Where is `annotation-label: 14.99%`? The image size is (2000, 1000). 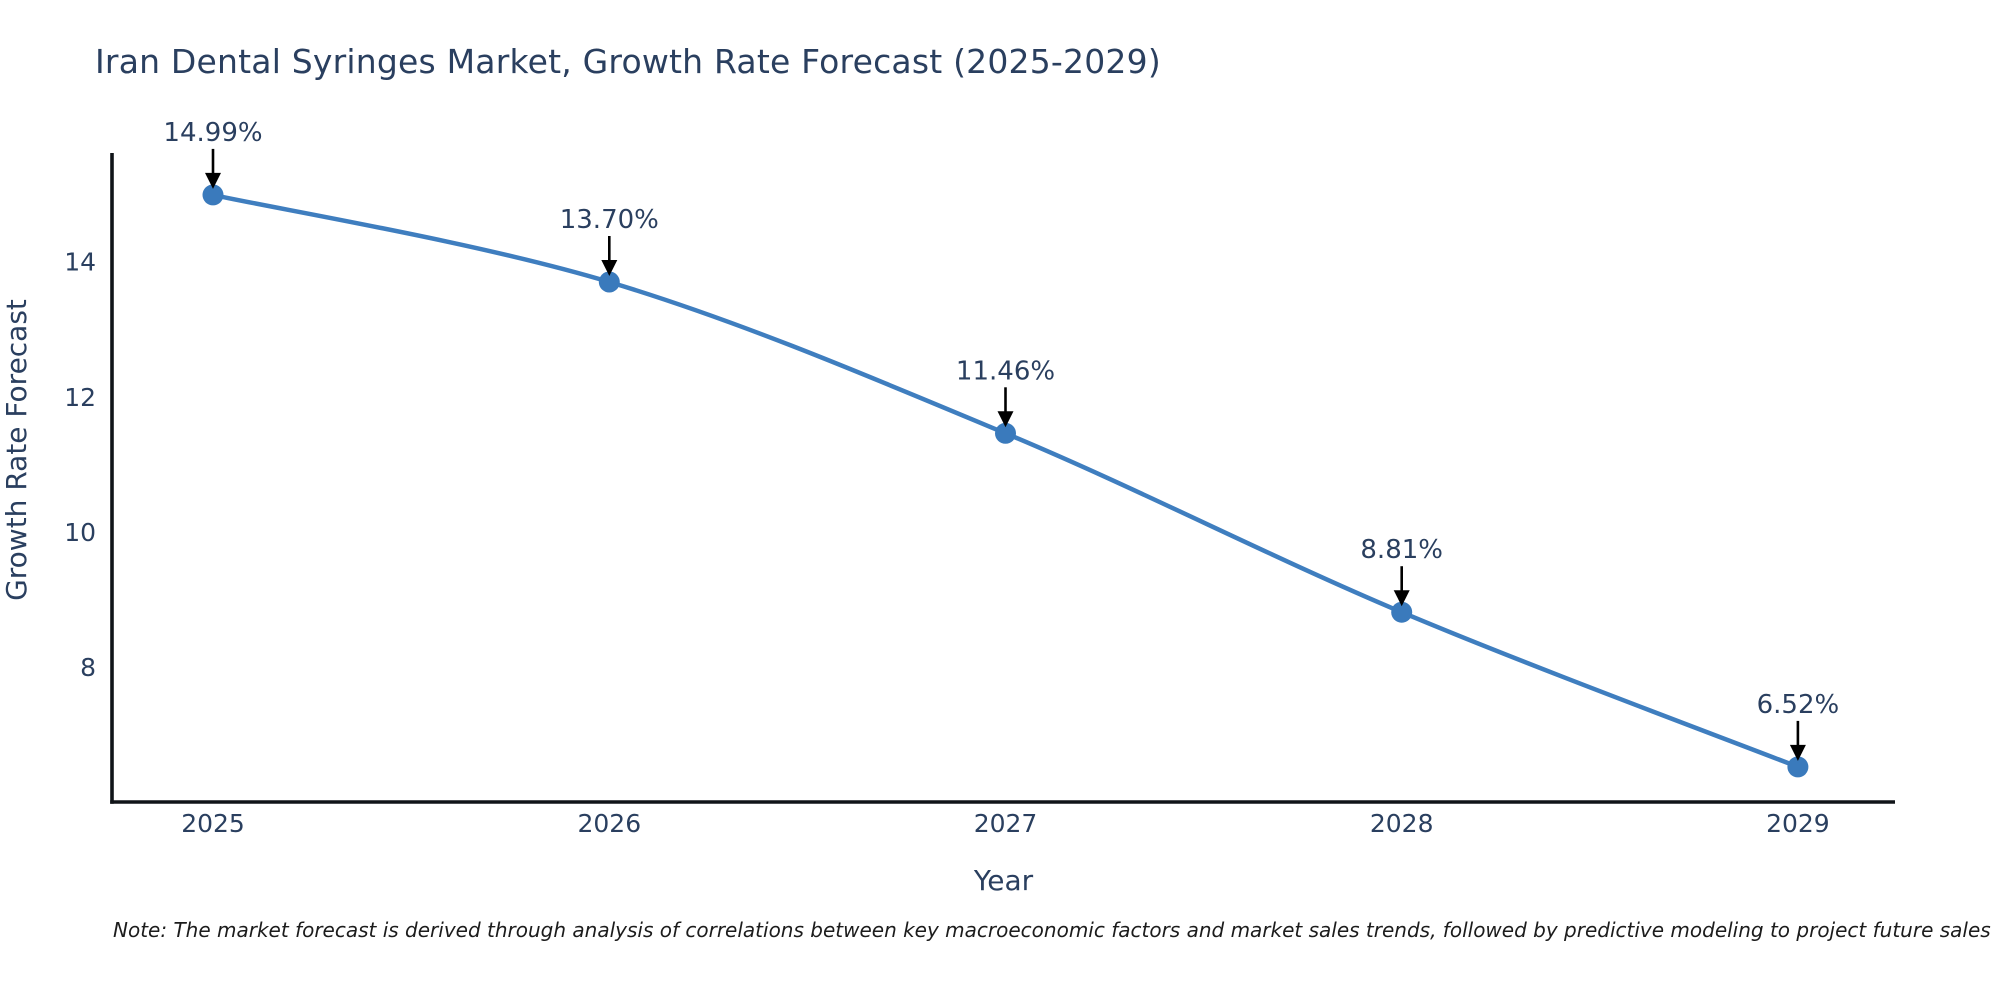 annotation-label: 14.99% is located at coordinates (212, 133).